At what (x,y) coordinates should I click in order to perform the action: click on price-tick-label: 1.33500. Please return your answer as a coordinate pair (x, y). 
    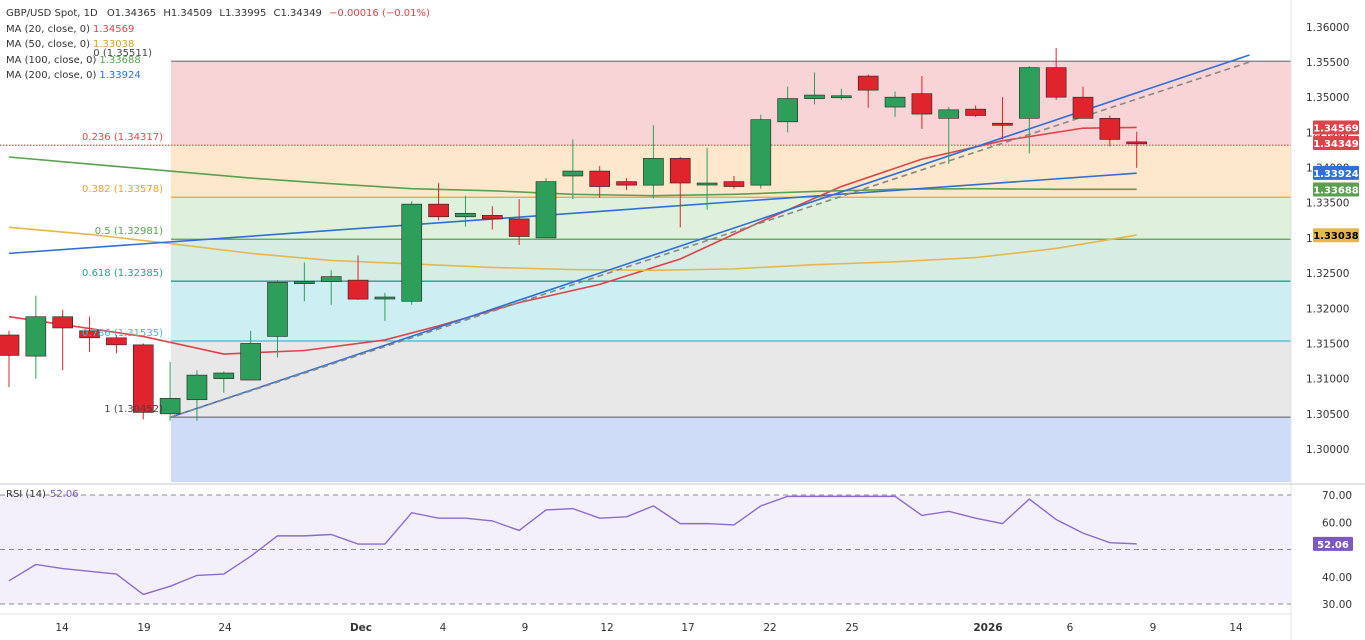
    Looking at the image, I should click on (1327, 204).